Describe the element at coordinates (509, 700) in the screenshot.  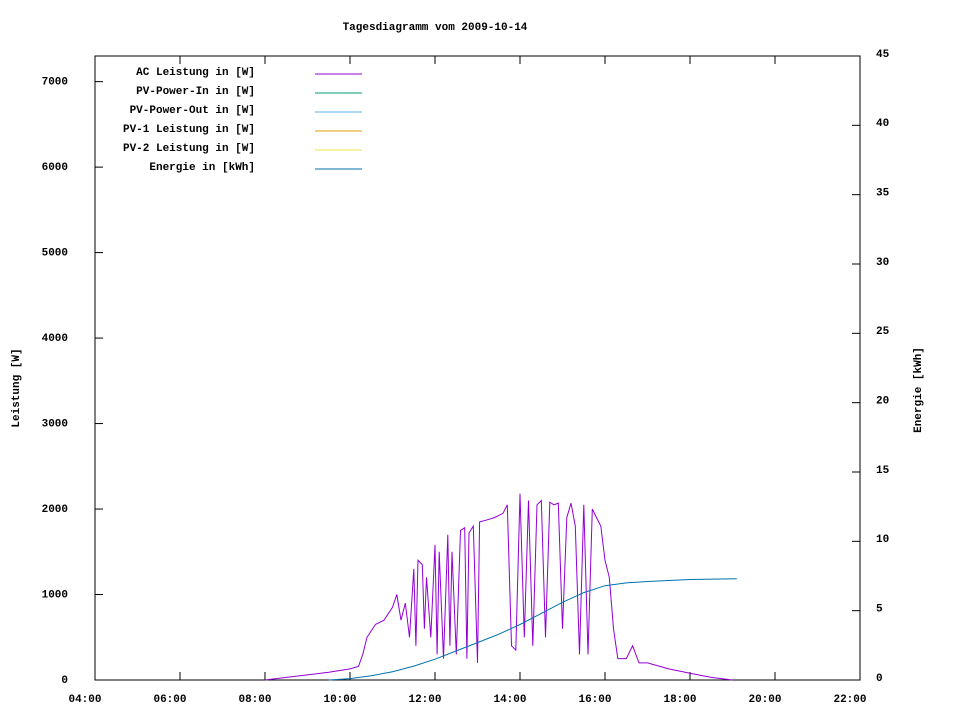
I see `x-tick-label: 14:00` at that location.